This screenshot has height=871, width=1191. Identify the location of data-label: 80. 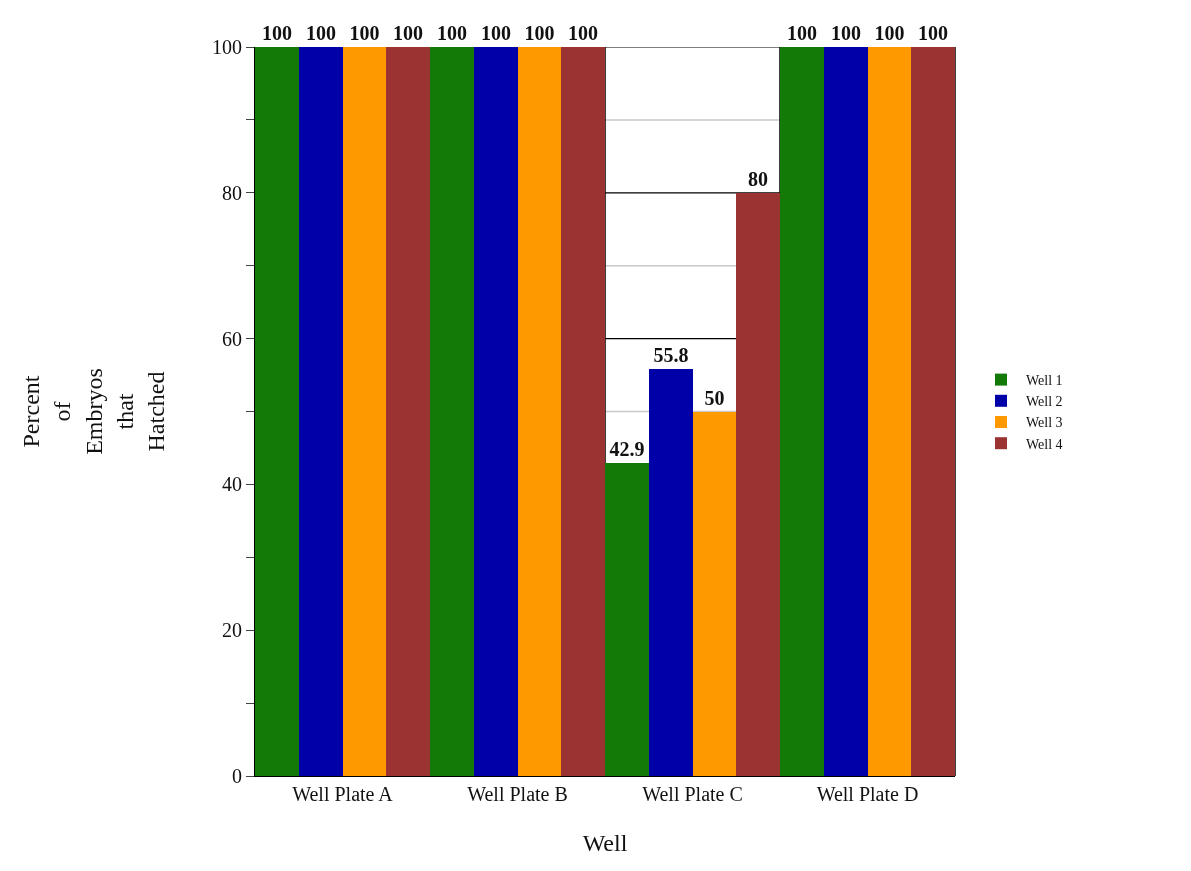
(758, 179).